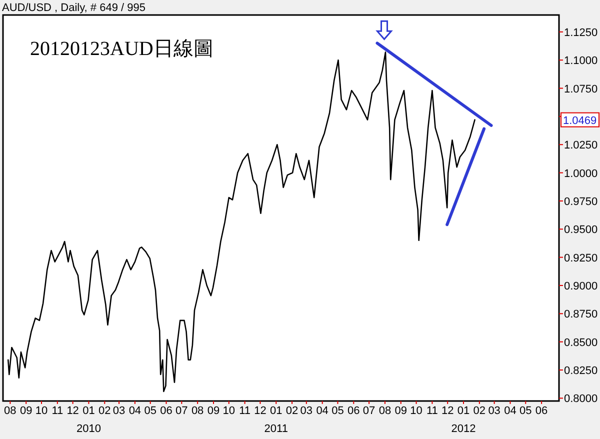 Image resolution: width=600 pixels, height=439 pixels. I want to click on y-tick-label: 1.1000, so click(581, 61).